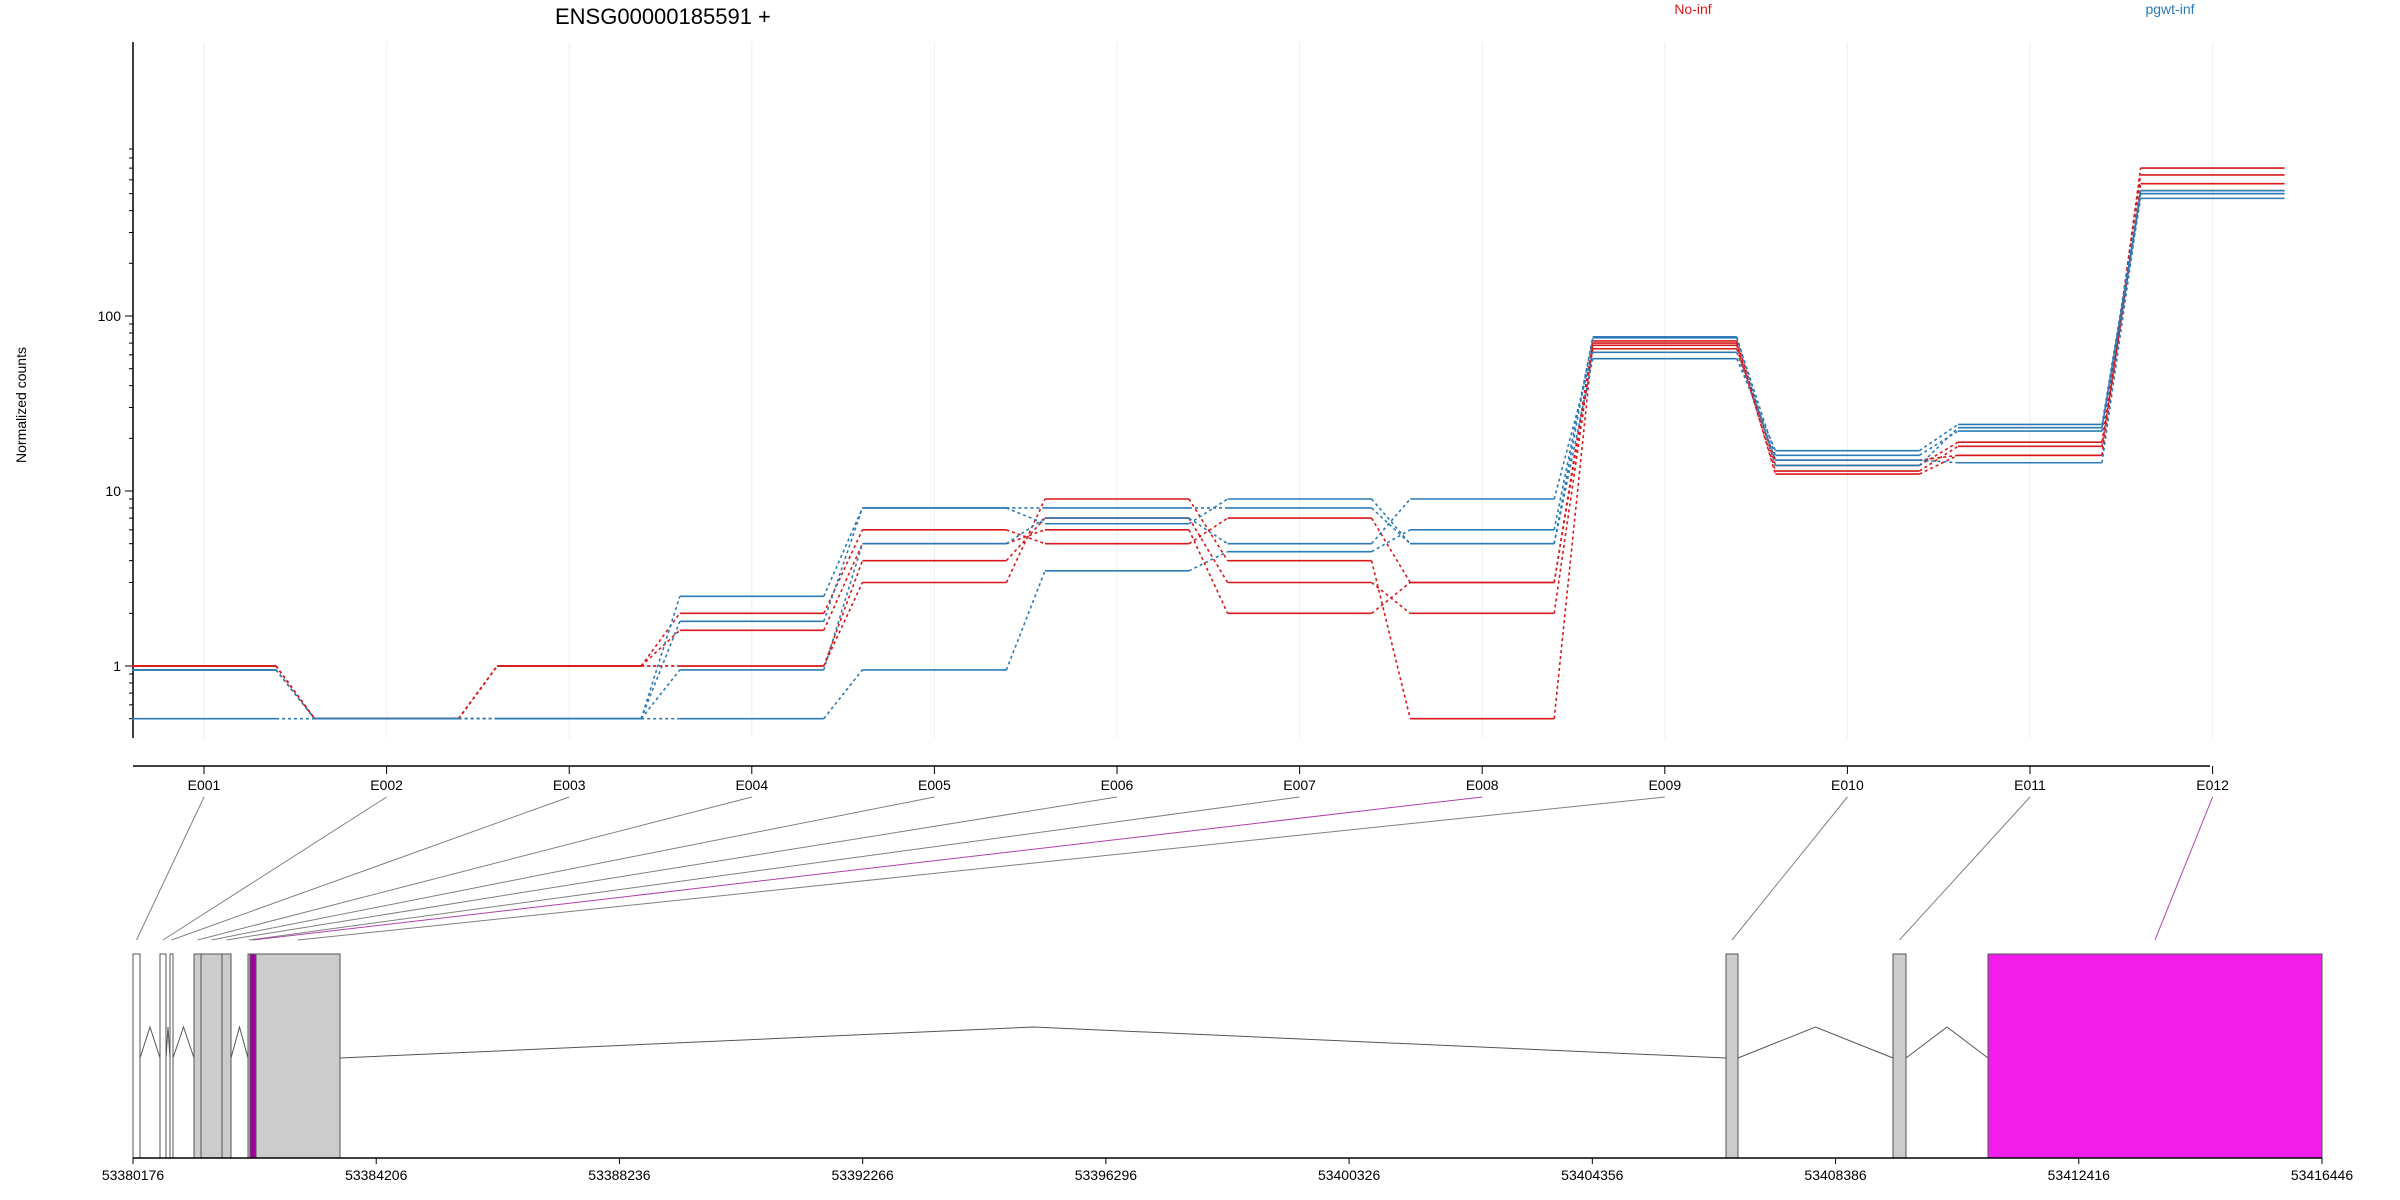 This screenshot has width=2400, height=1200. Describe the element at coordinates (663, 16) in the screenshot. I see `chart-title: ENSG00000185591 +` at that location.